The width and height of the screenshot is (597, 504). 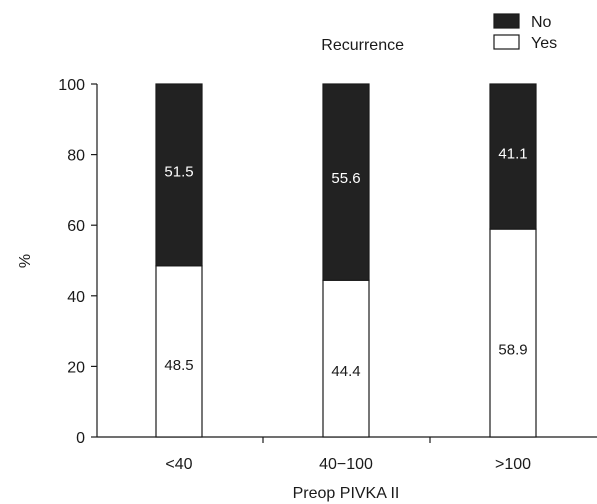 I want to click on legend-swatch-yes, so click(x=506, y=42).